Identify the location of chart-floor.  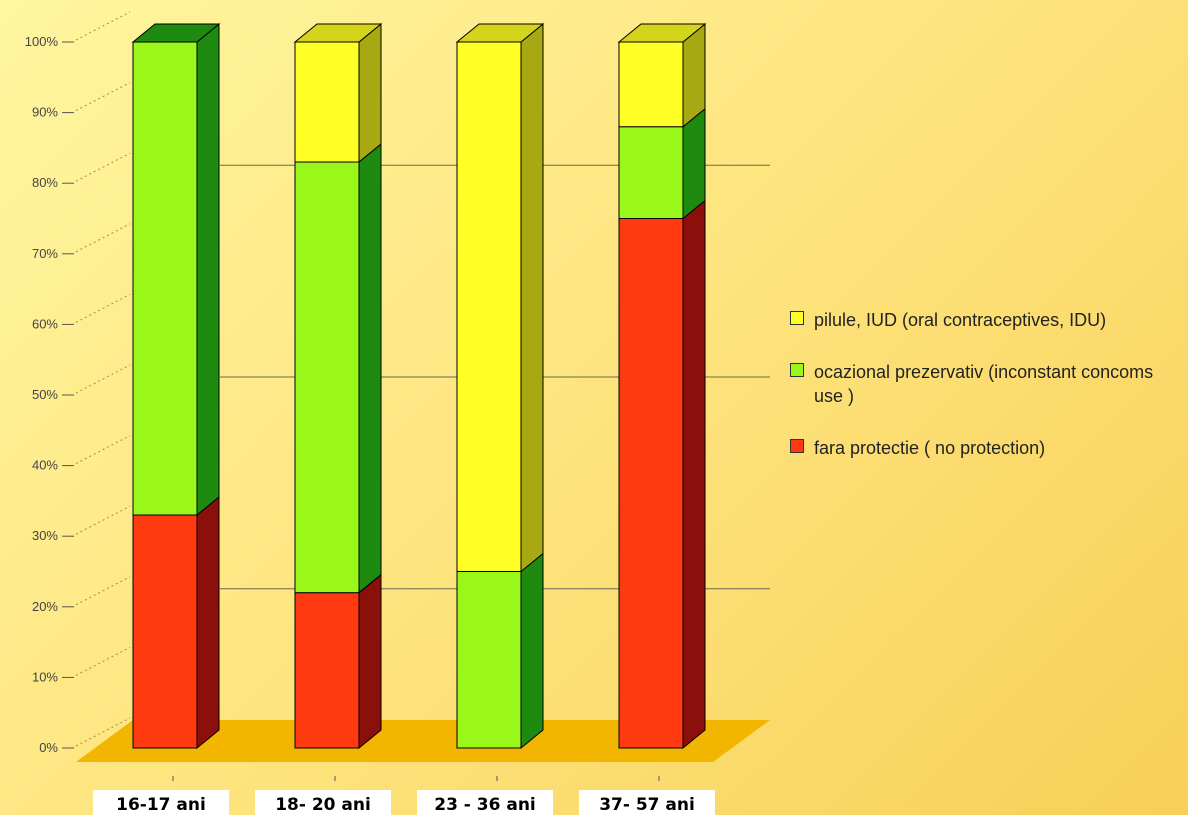
(423, 741).